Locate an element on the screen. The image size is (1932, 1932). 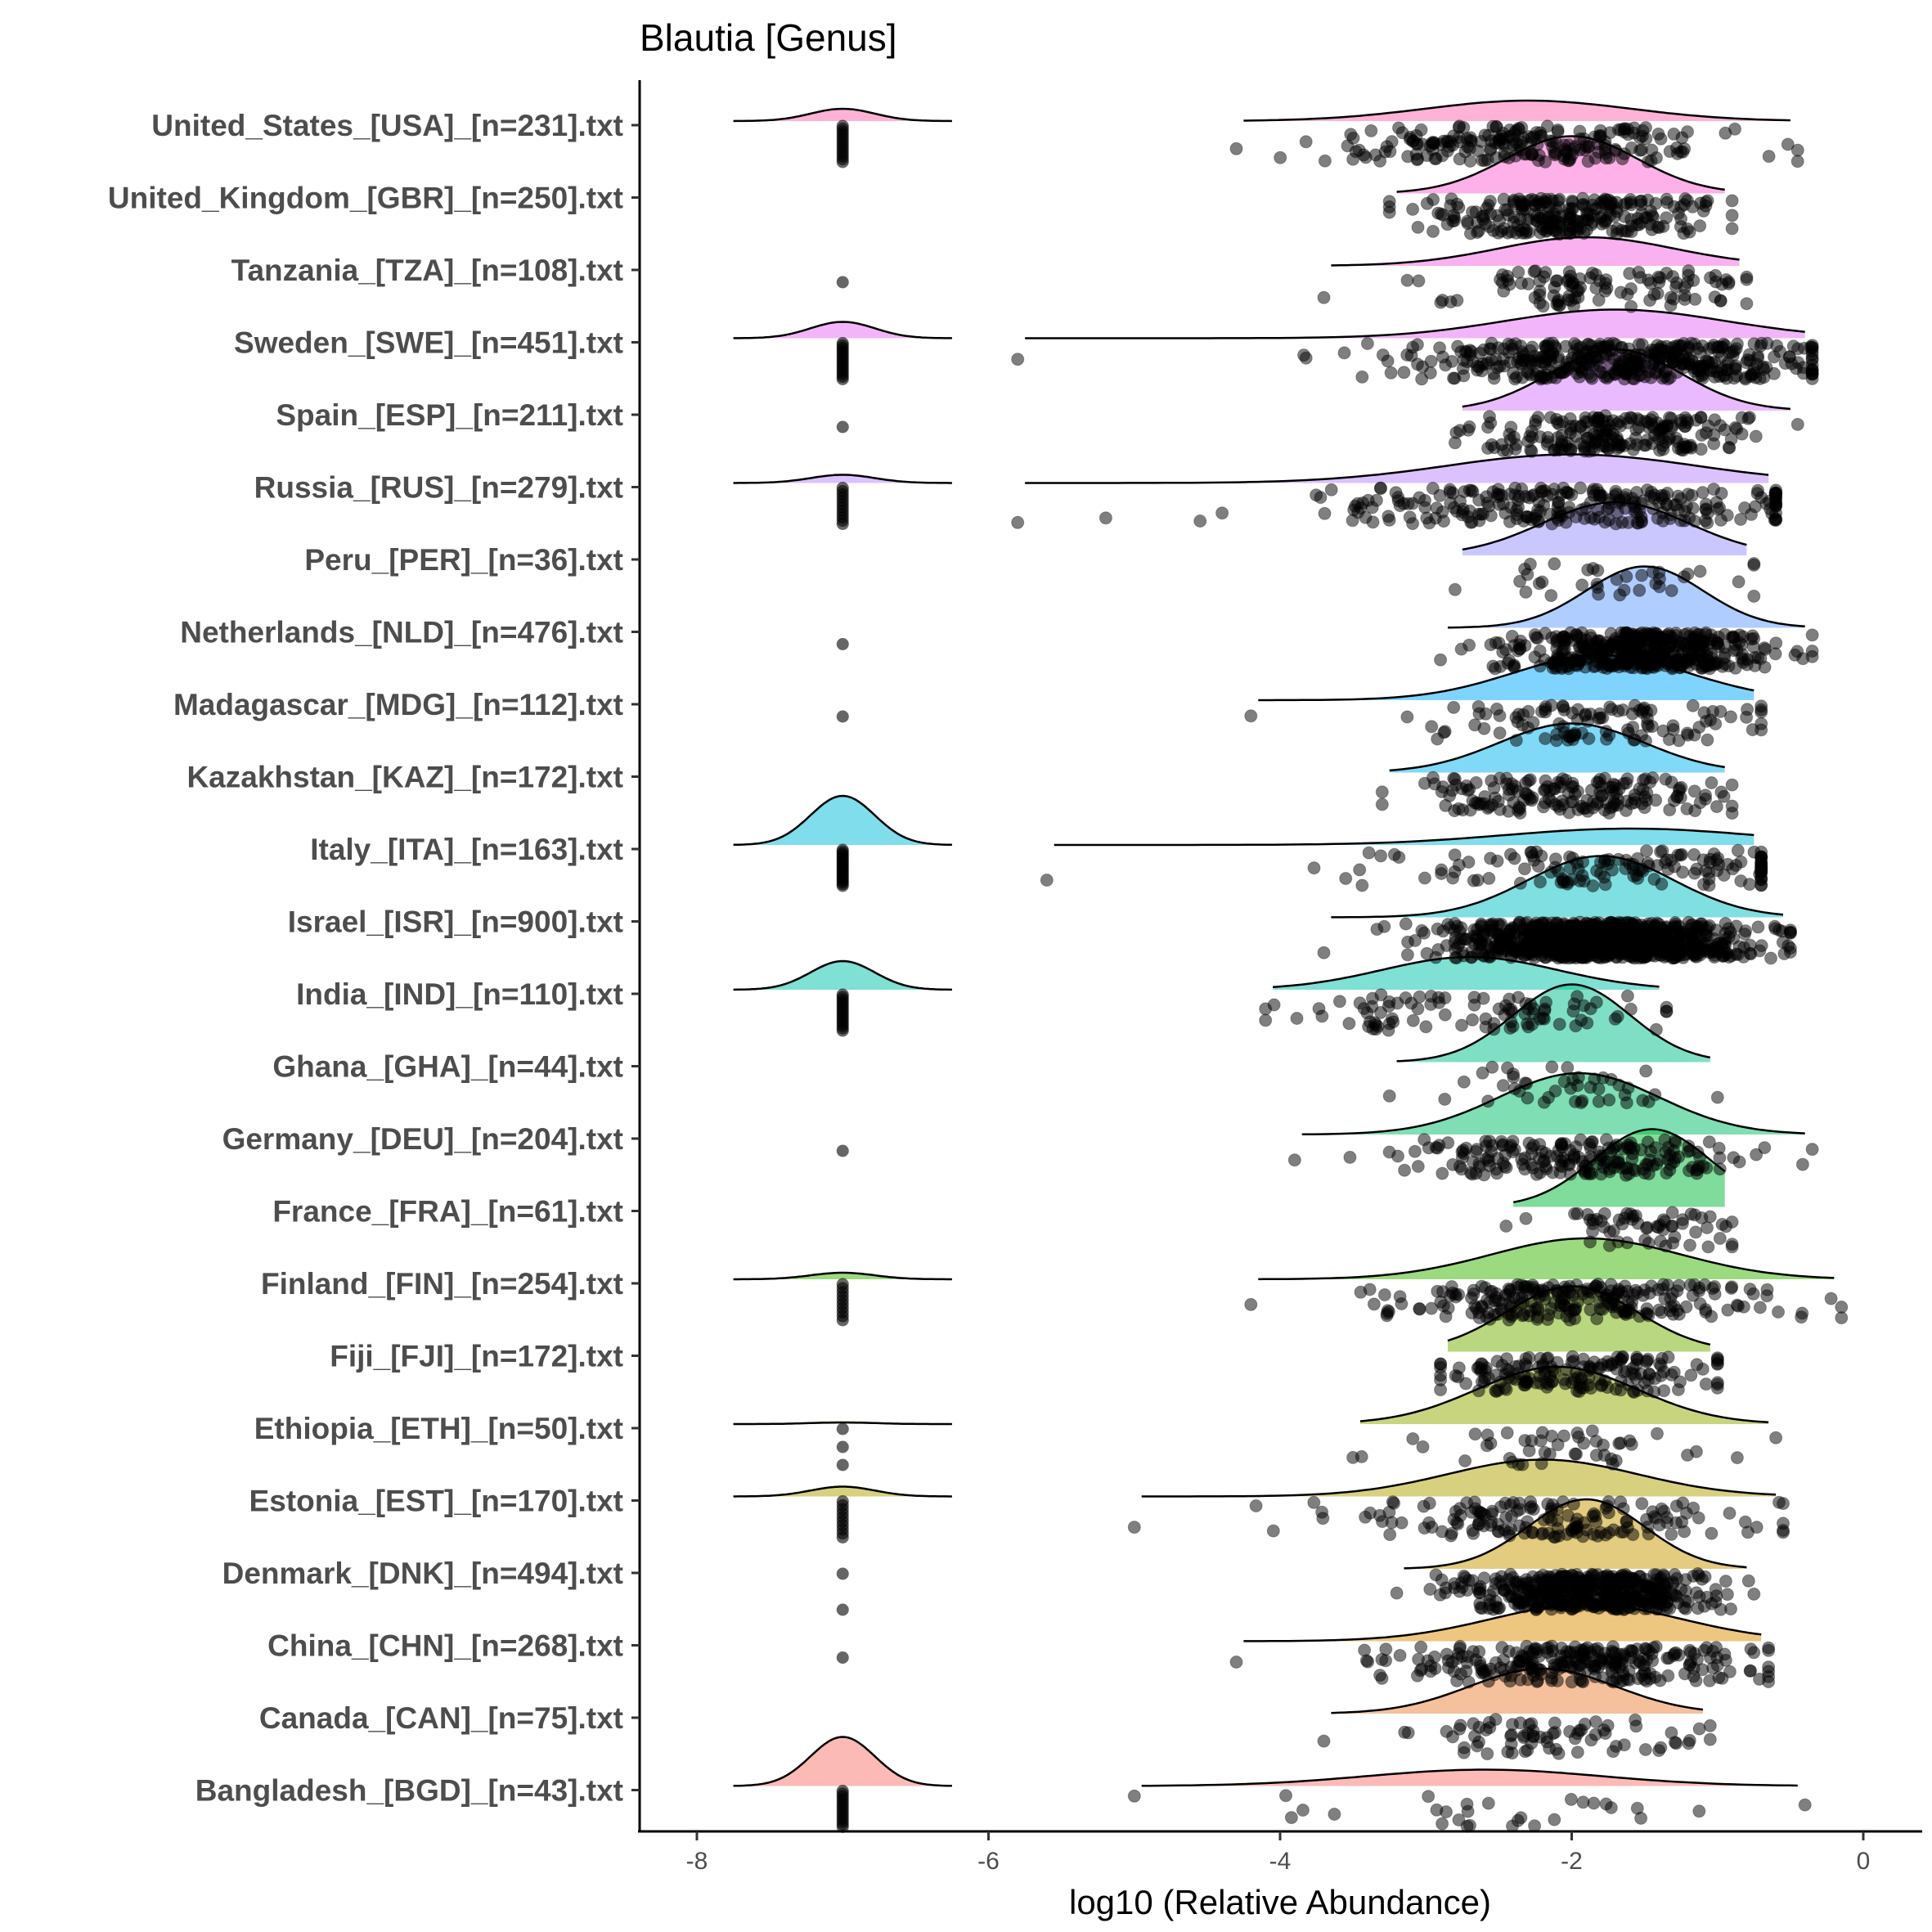
density-outline is located at coordinates (1554, 1023).